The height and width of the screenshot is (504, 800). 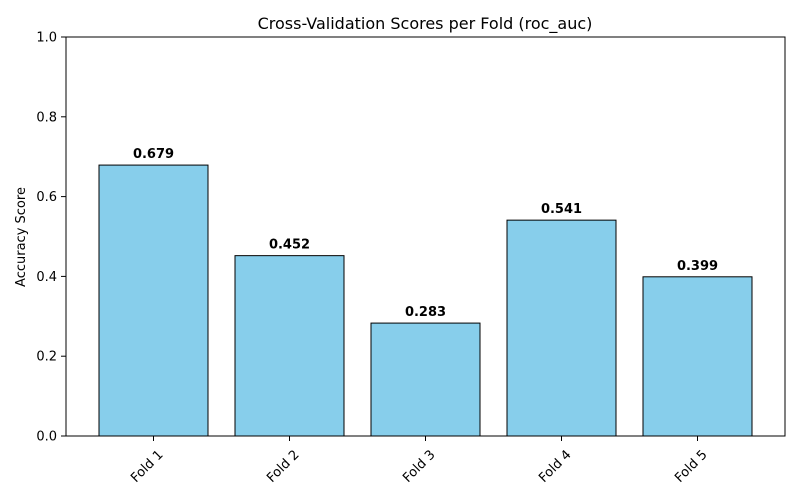 I want to click on x-axis: Fold 1 Fold 2 Fold 3 Fold 4 Fold 5, so click(x=419, y=461).